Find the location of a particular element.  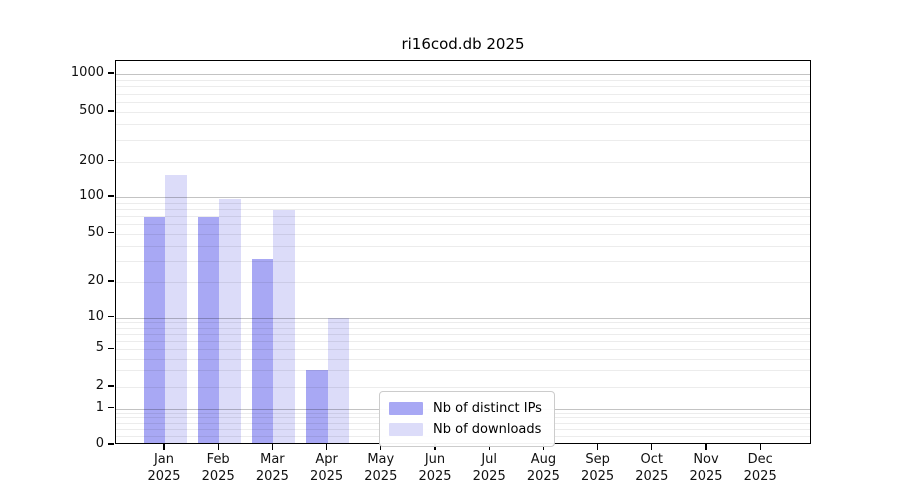

x-tick-label-may: May 2025 is located at coordinates (381, 468).